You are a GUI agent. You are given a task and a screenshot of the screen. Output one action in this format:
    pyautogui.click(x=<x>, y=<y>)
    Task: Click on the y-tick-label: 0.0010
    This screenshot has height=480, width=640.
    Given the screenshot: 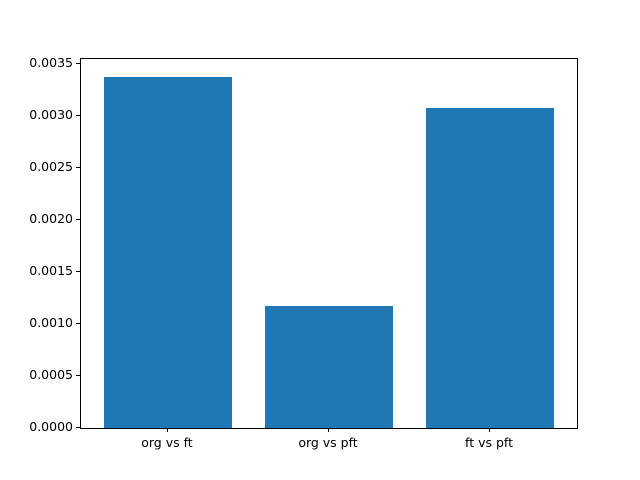 What is the action you would take?
    pyautogui.click(x=51, y=323)
    